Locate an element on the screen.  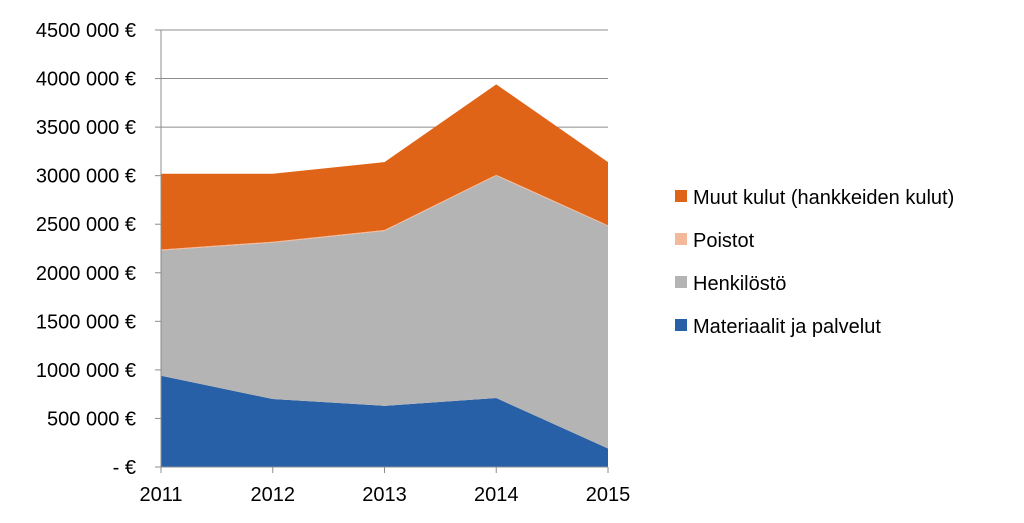
y-tick-label: 2000 000 € is located at coordinates (86, 274).